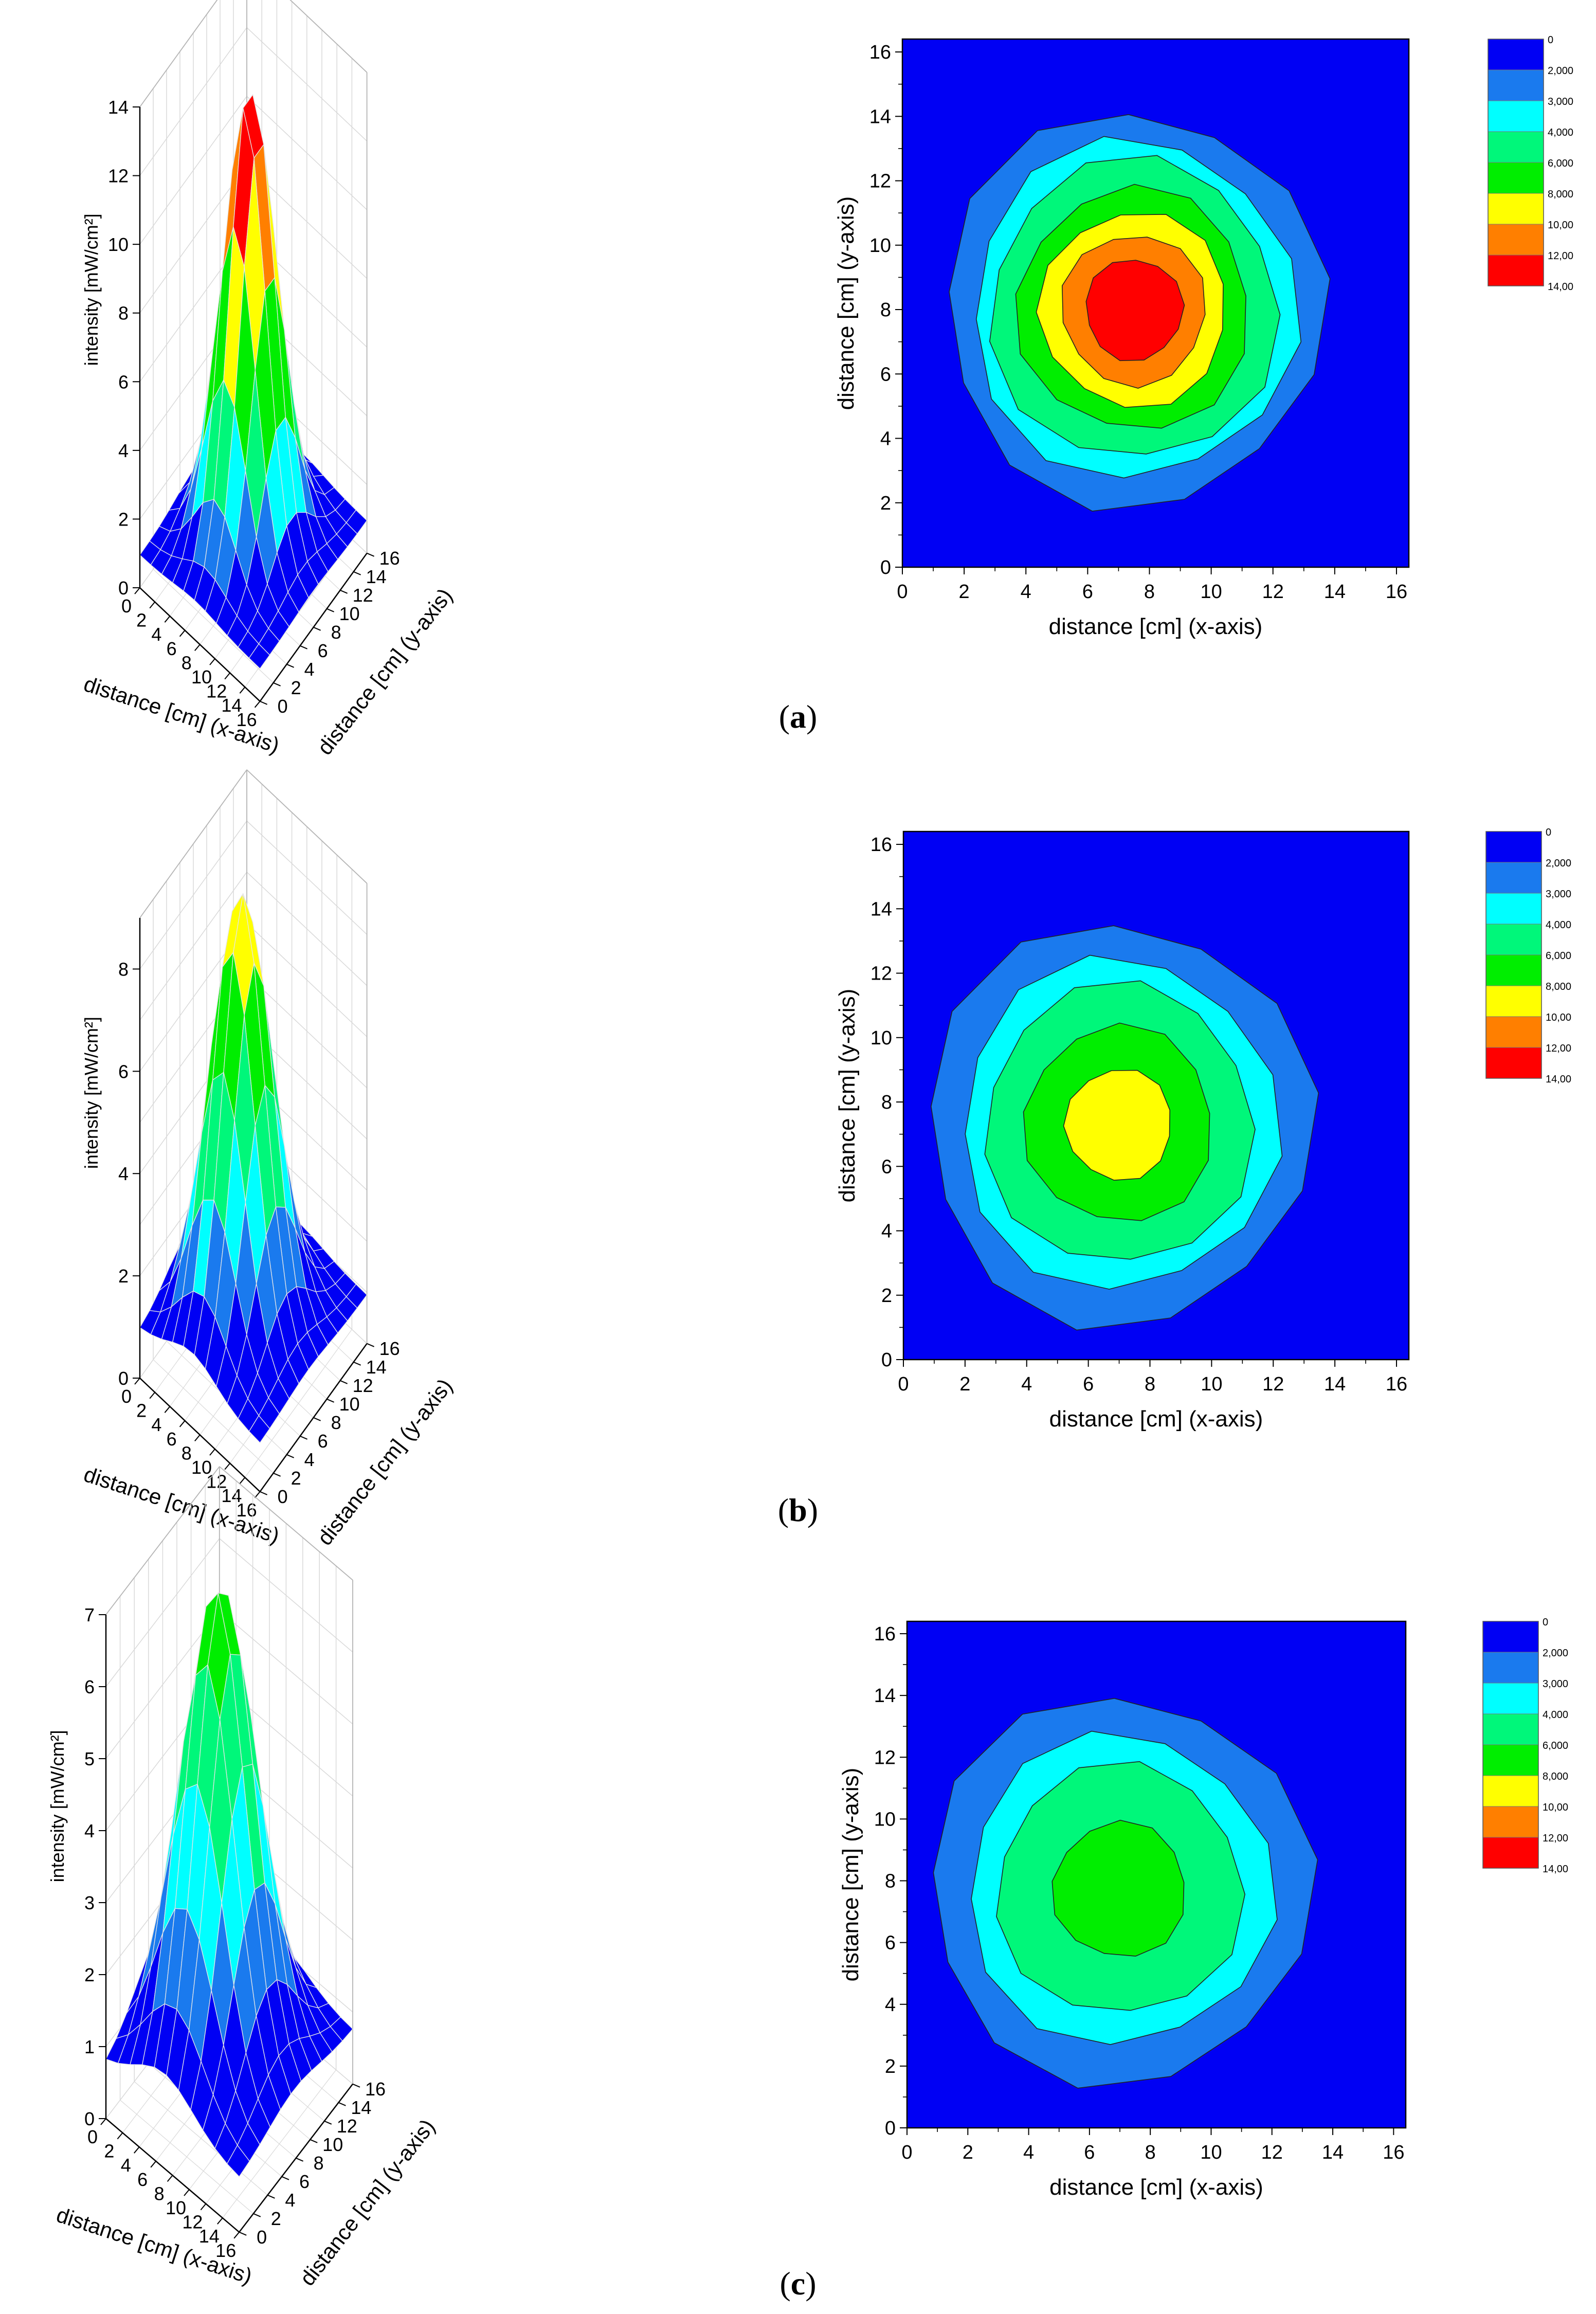 The height and width of the screenshot is (2314, 1596). Describe the element at coordinates (881, 909) in the screenshot. I see `y-tick-label: 14` at that location.